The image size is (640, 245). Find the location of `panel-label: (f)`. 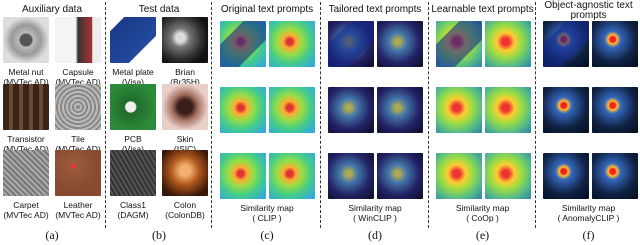

panel-label: (f) is located at coordinates (588, 235).